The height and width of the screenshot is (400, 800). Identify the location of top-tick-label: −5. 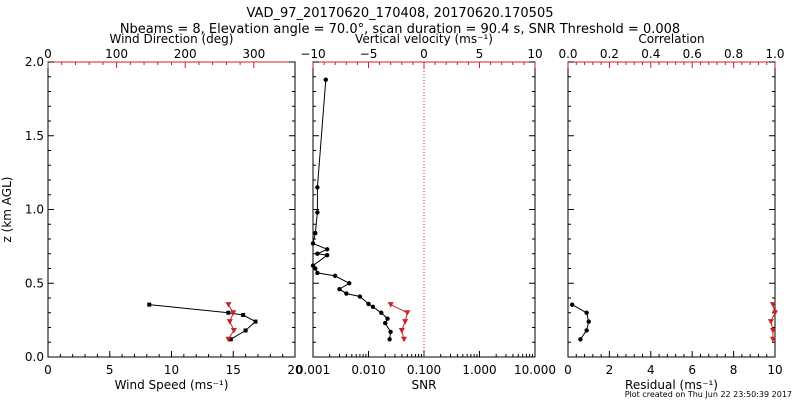
(369, 54).